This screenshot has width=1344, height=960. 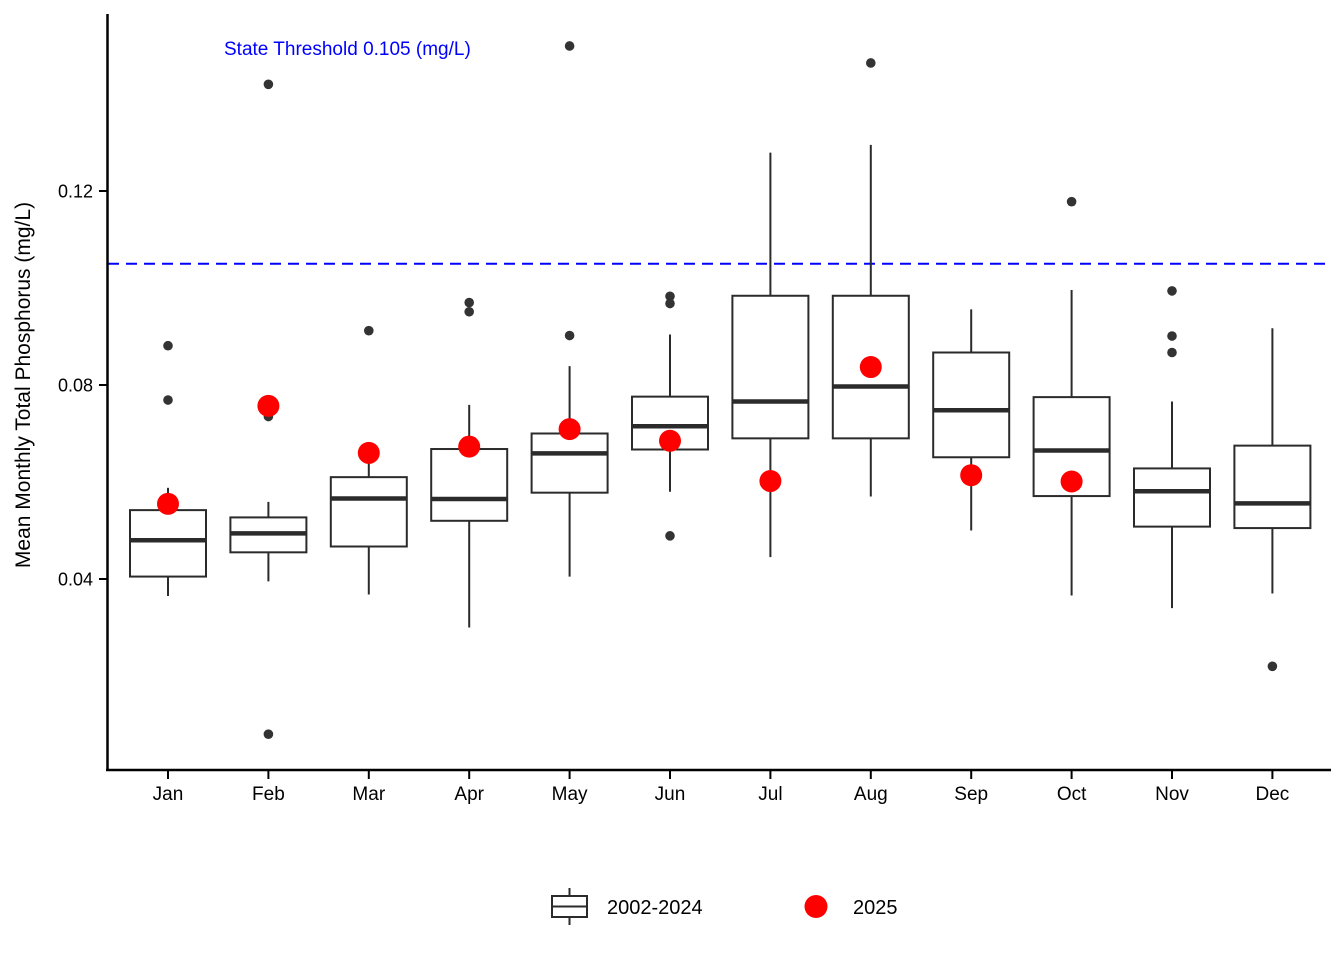 I want to click on x-tick-label-jan: Jan, so click(x=168, y=794).